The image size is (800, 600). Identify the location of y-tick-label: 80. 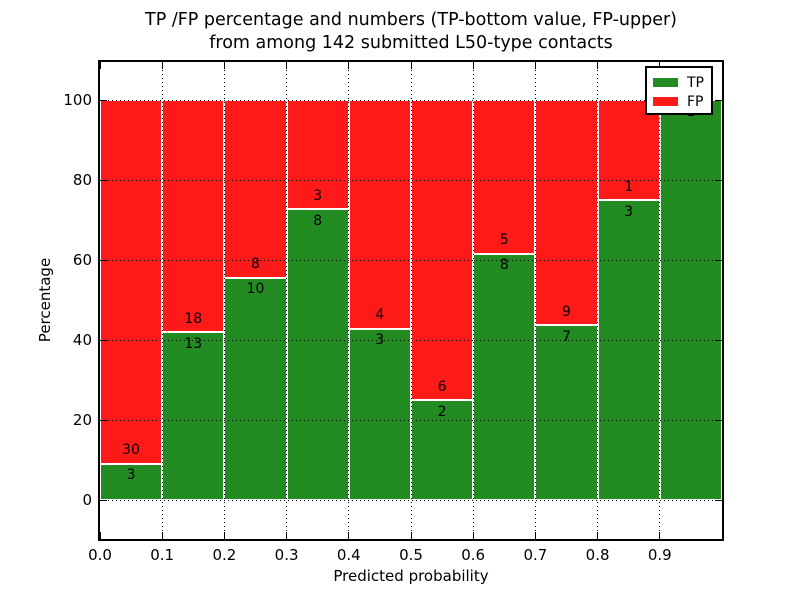
(82, 179).